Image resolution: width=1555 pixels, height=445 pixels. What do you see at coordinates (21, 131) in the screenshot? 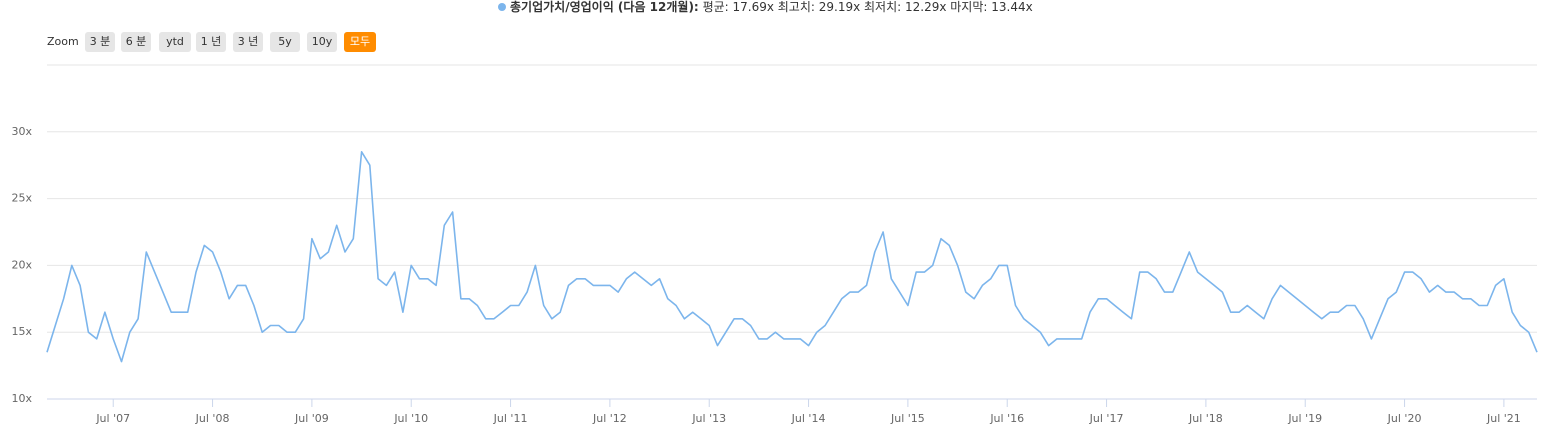
I see `y-tick-label: 30x` at bounding box center [21, 131].